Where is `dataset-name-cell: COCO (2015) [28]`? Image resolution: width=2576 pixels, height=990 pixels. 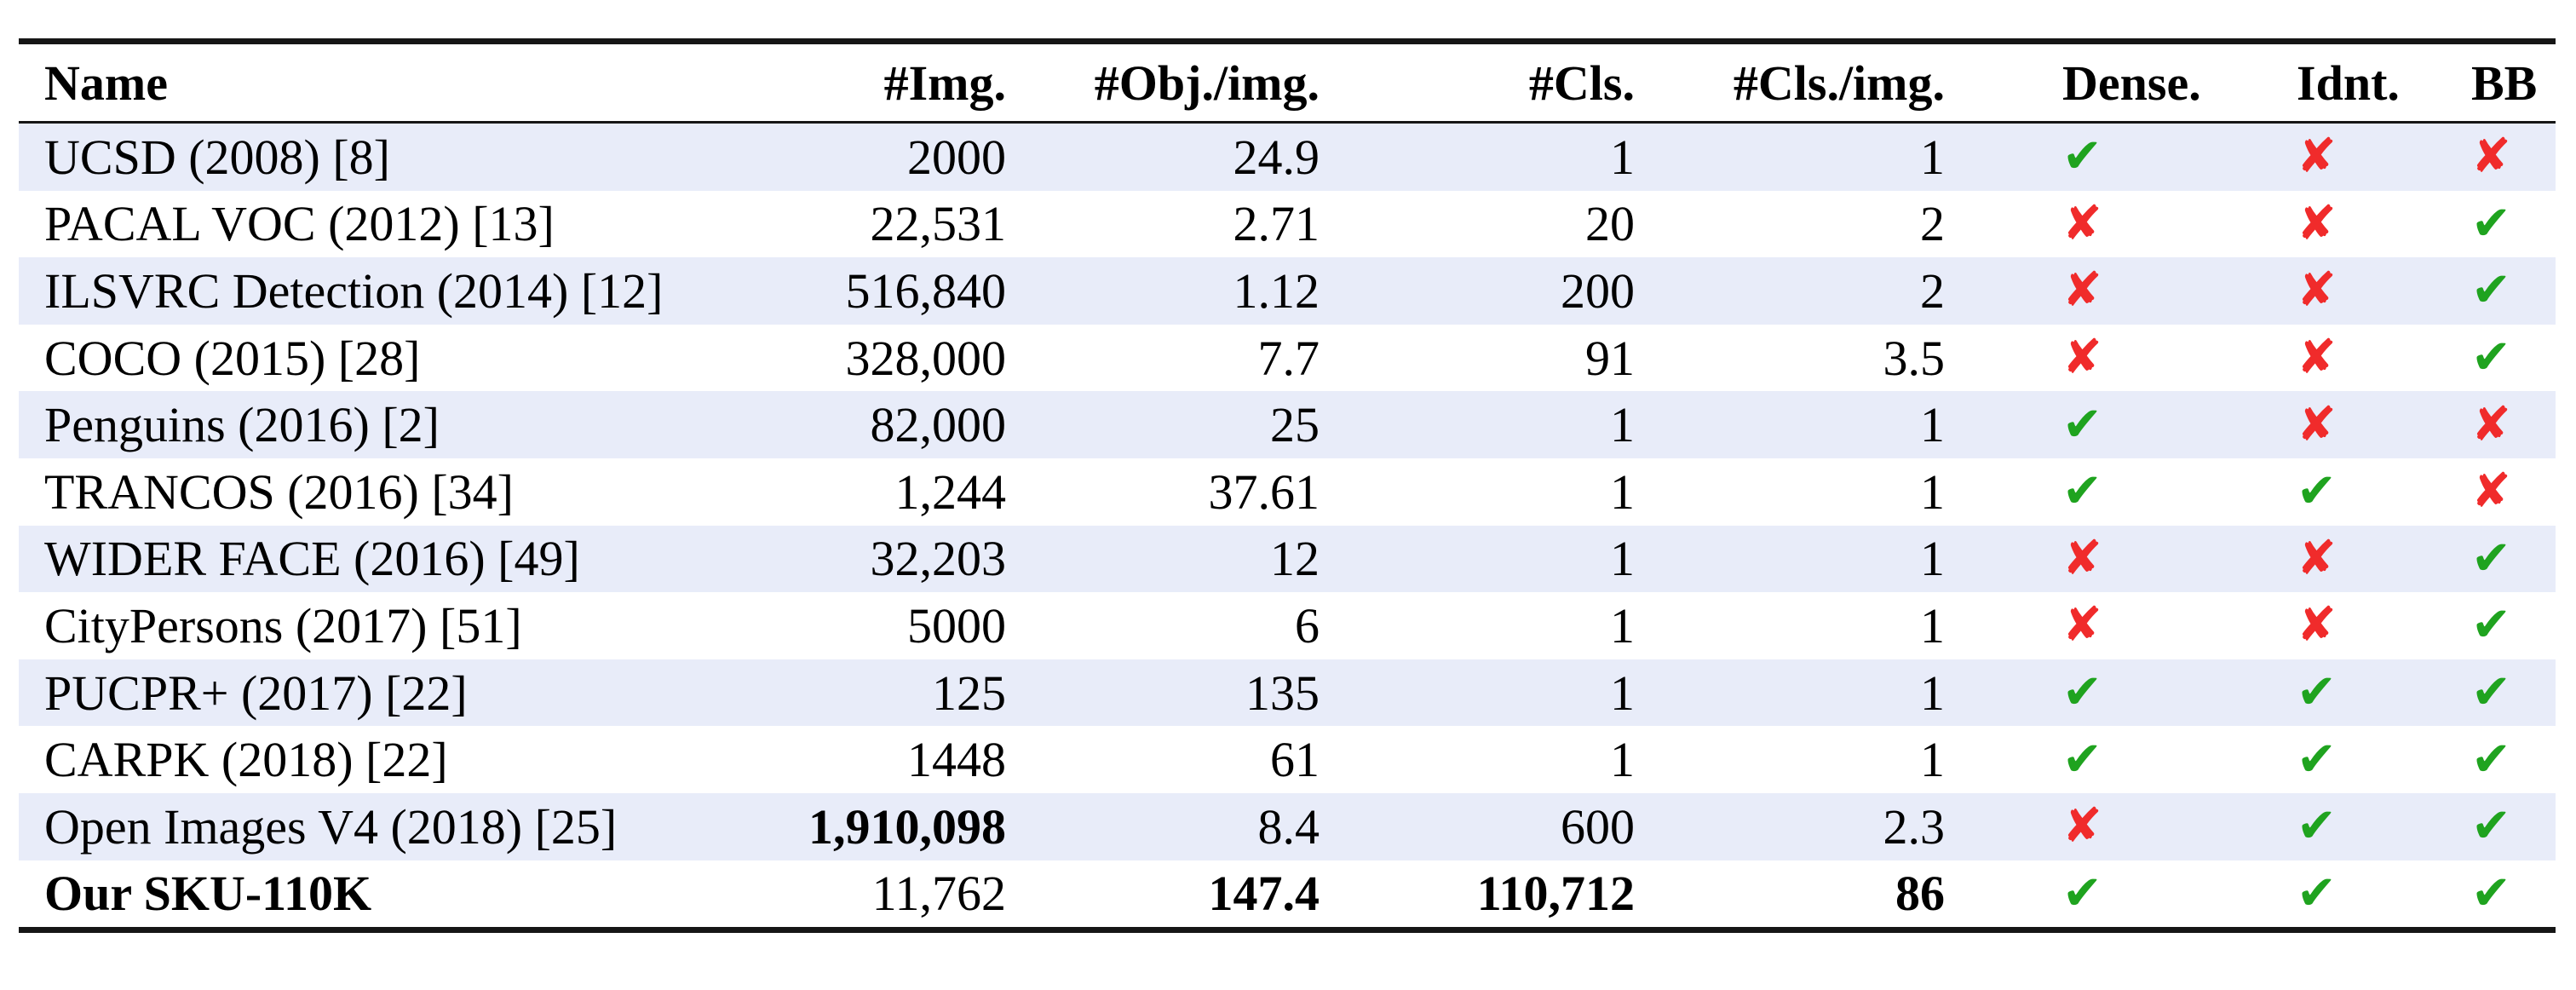
dataset-name-cell: COCO (2015) [28] is located at coordinates (233, 358).